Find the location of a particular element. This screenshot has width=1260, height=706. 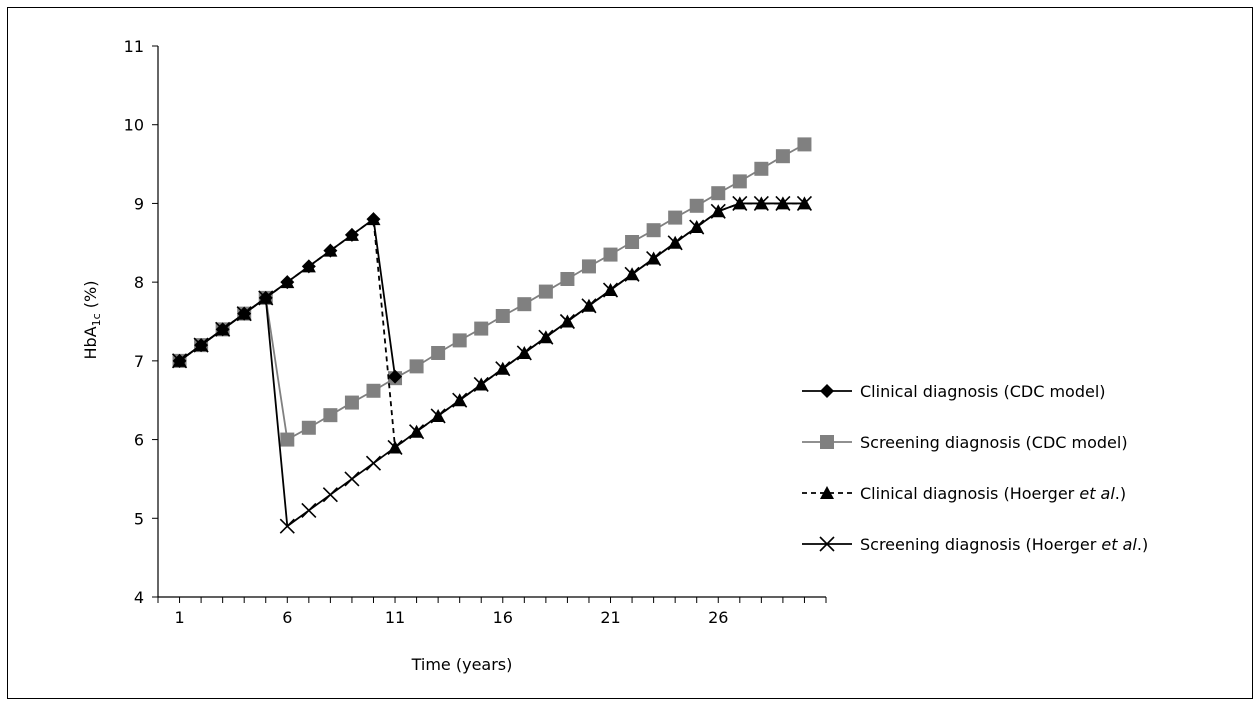

y-axis-title-main: HbA is located at coordinates (90, 342).